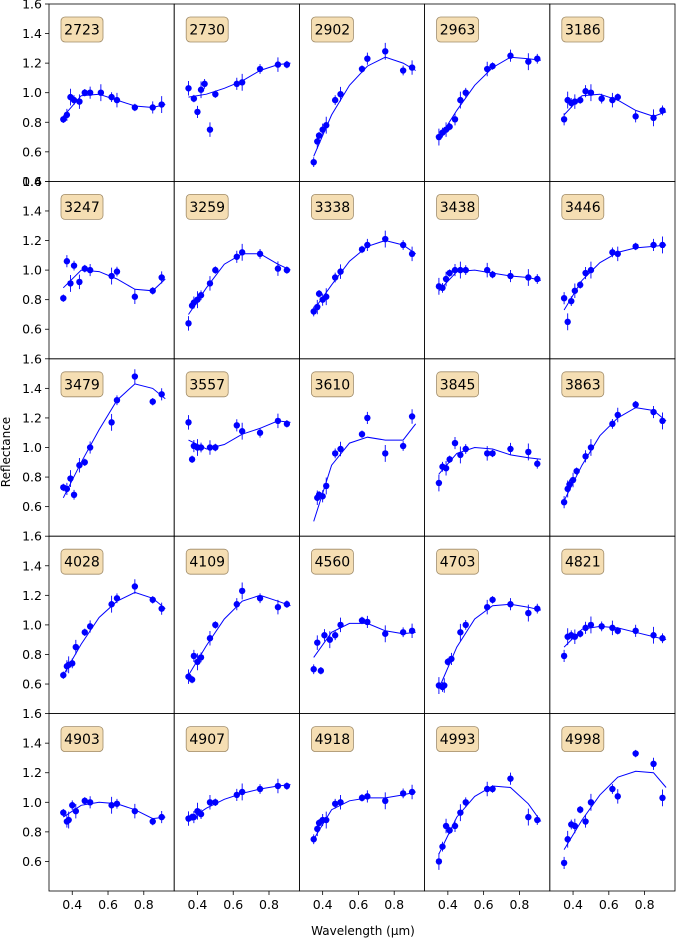 This screenshot has width=677, height=941. I want to click on y-tick-label: 0.8, so click(32, 831).